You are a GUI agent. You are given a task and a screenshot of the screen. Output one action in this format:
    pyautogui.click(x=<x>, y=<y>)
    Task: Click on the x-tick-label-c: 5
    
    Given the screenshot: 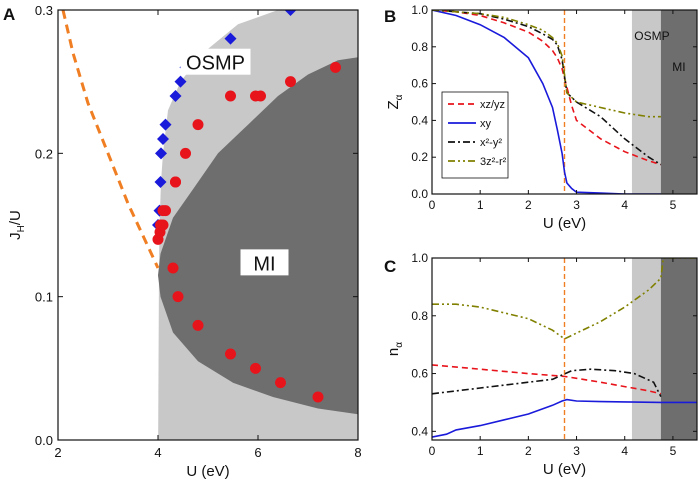 What is the action you would take?
    pyautogui.click(x=673, y=451)
    